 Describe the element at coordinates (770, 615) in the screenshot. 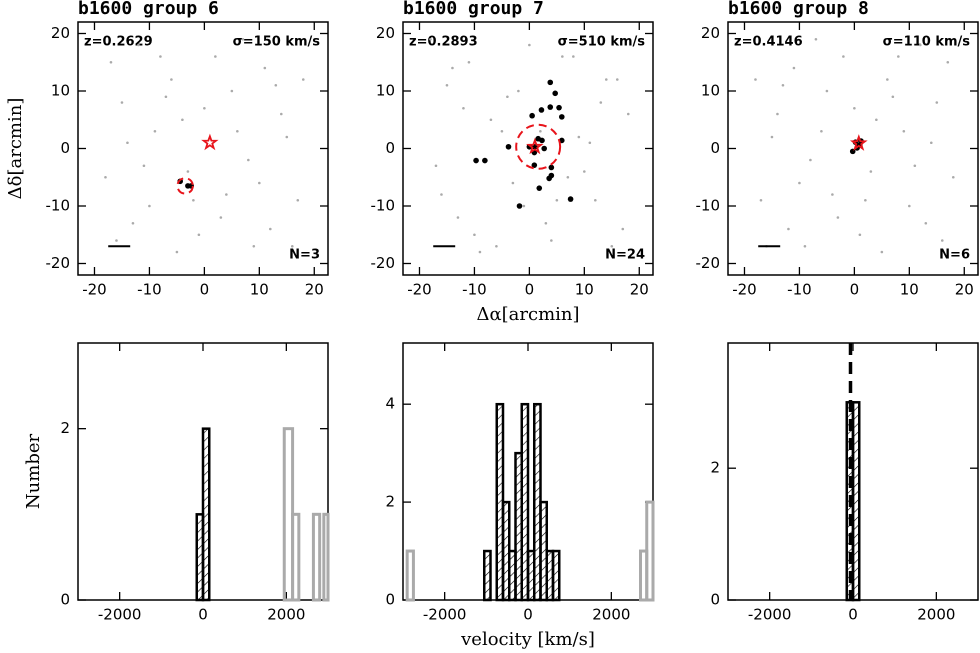

I see `x-tick-label: -2000` at that location.